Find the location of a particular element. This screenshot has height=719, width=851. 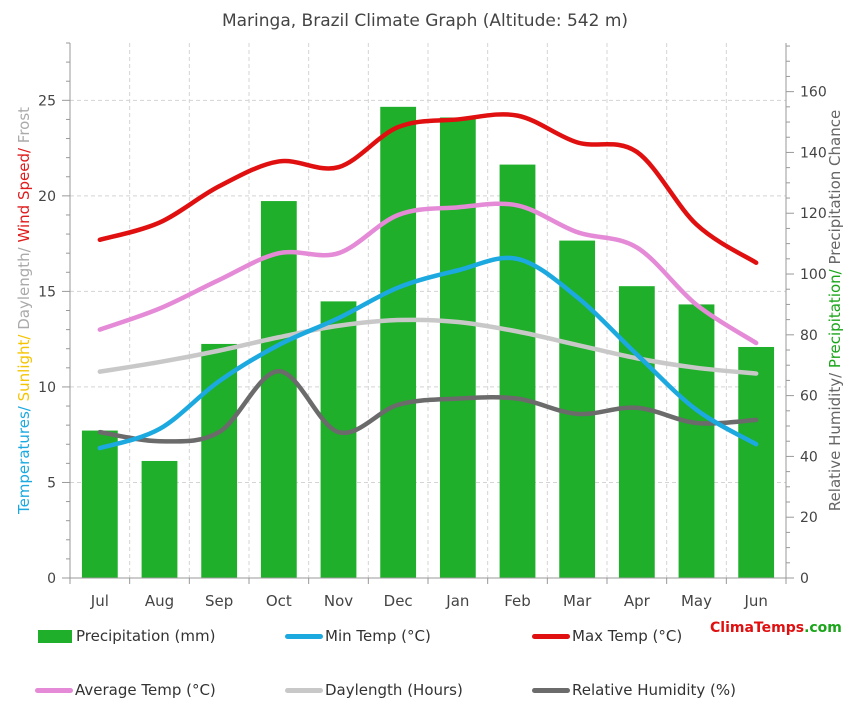

legend-label-precipitation: Precipitation (mm) is located at coordinates (146, 636).